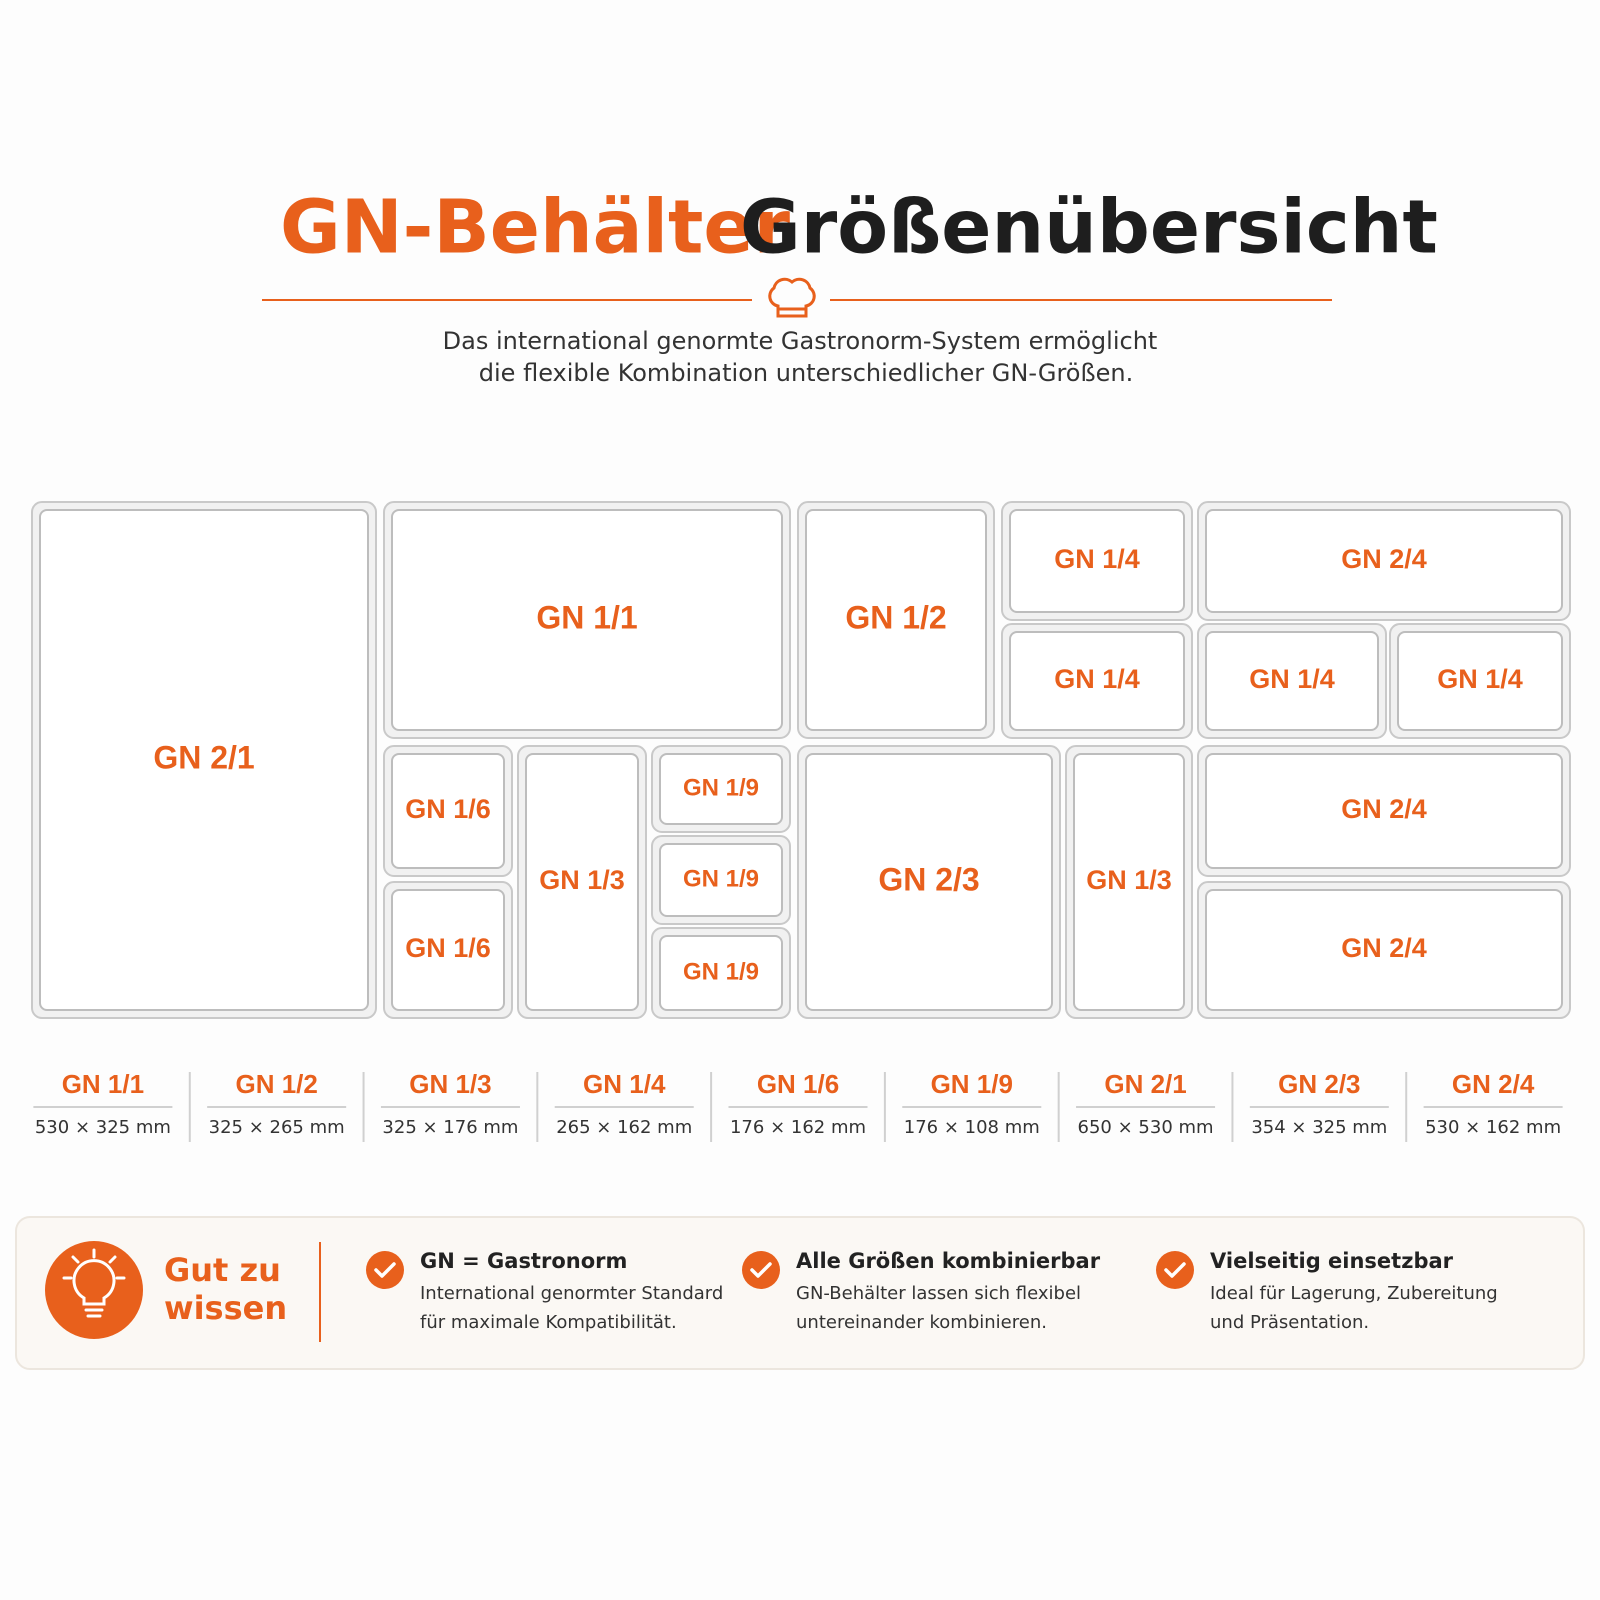 Image resolution: width=1600 pixels, height=1600 pixels. I want to click on info-item-text: Ideal für Lagerung, Zubereitung, so click(1354, 1293).